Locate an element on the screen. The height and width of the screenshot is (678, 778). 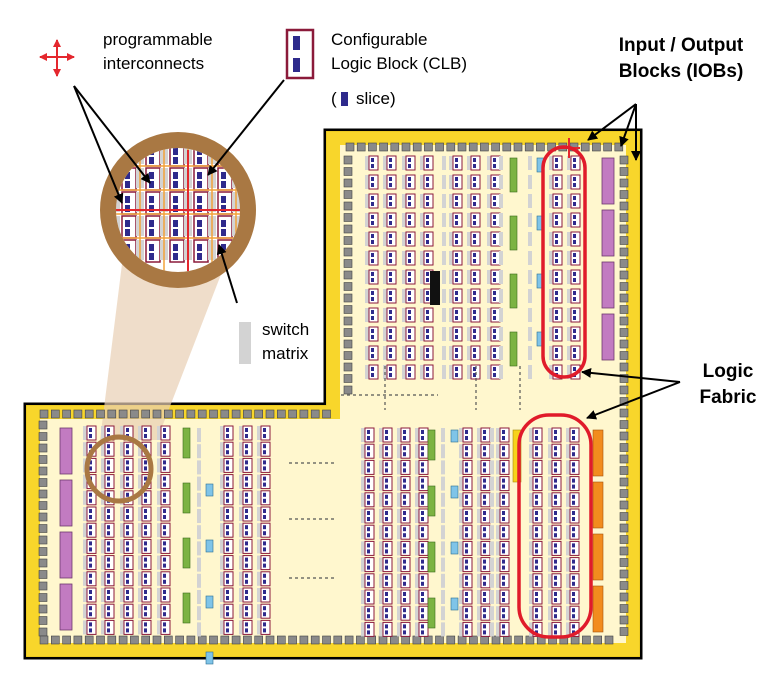
zoom-target-ring is located at coordinates (119, 469).